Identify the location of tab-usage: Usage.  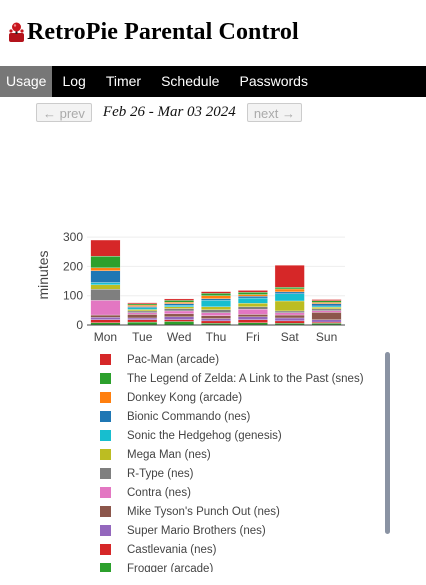
(26, 81).